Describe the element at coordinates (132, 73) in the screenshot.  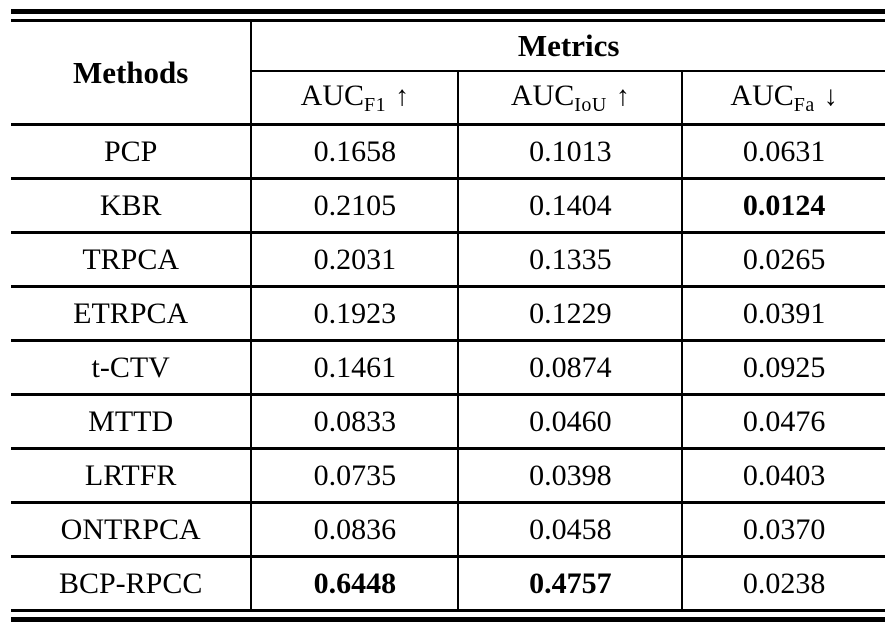
I see `methods-column-header: Methods` at that location.